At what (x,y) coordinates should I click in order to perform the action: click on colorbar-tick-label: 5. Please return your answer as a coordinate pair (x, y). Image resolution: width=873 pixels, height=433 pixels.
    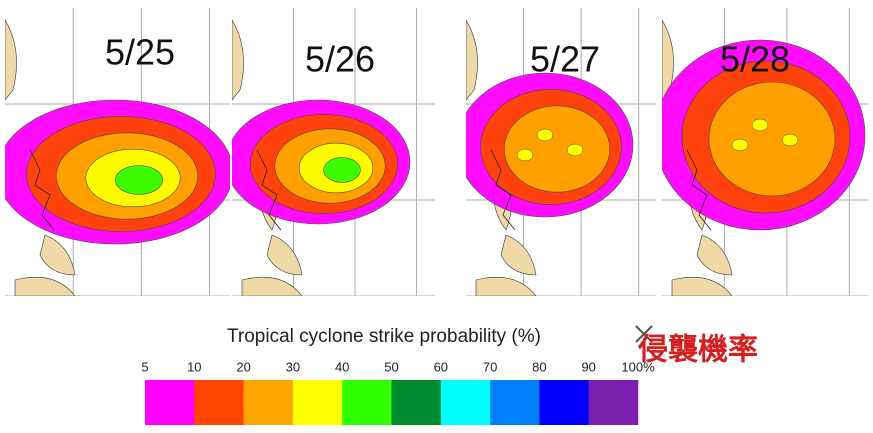
    Looking at the image, I should click on (144, 366).